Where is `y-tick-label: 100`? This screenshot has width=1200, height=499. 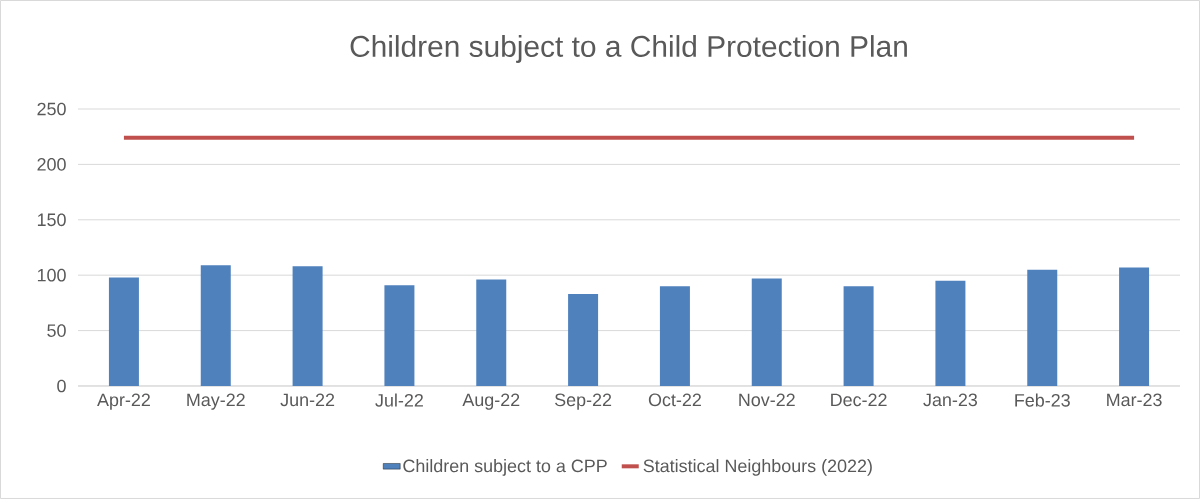
y-tick-label: 100 is located at coordinates (51, 275).